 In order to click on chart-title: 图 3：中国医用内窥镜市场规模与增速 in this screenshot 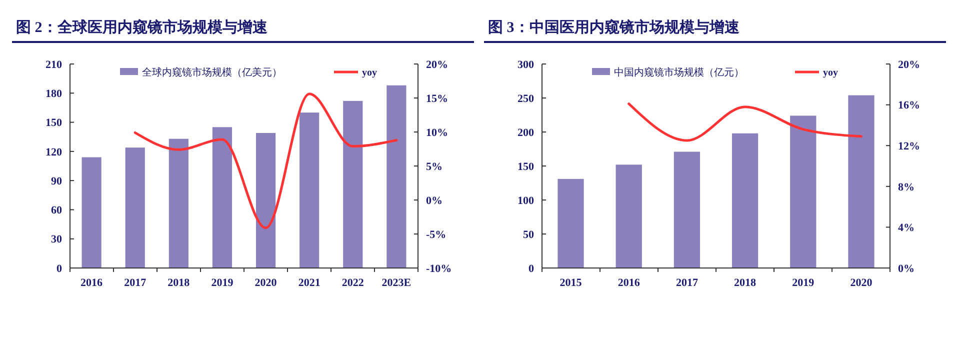, I will do `click(614, 27)`.